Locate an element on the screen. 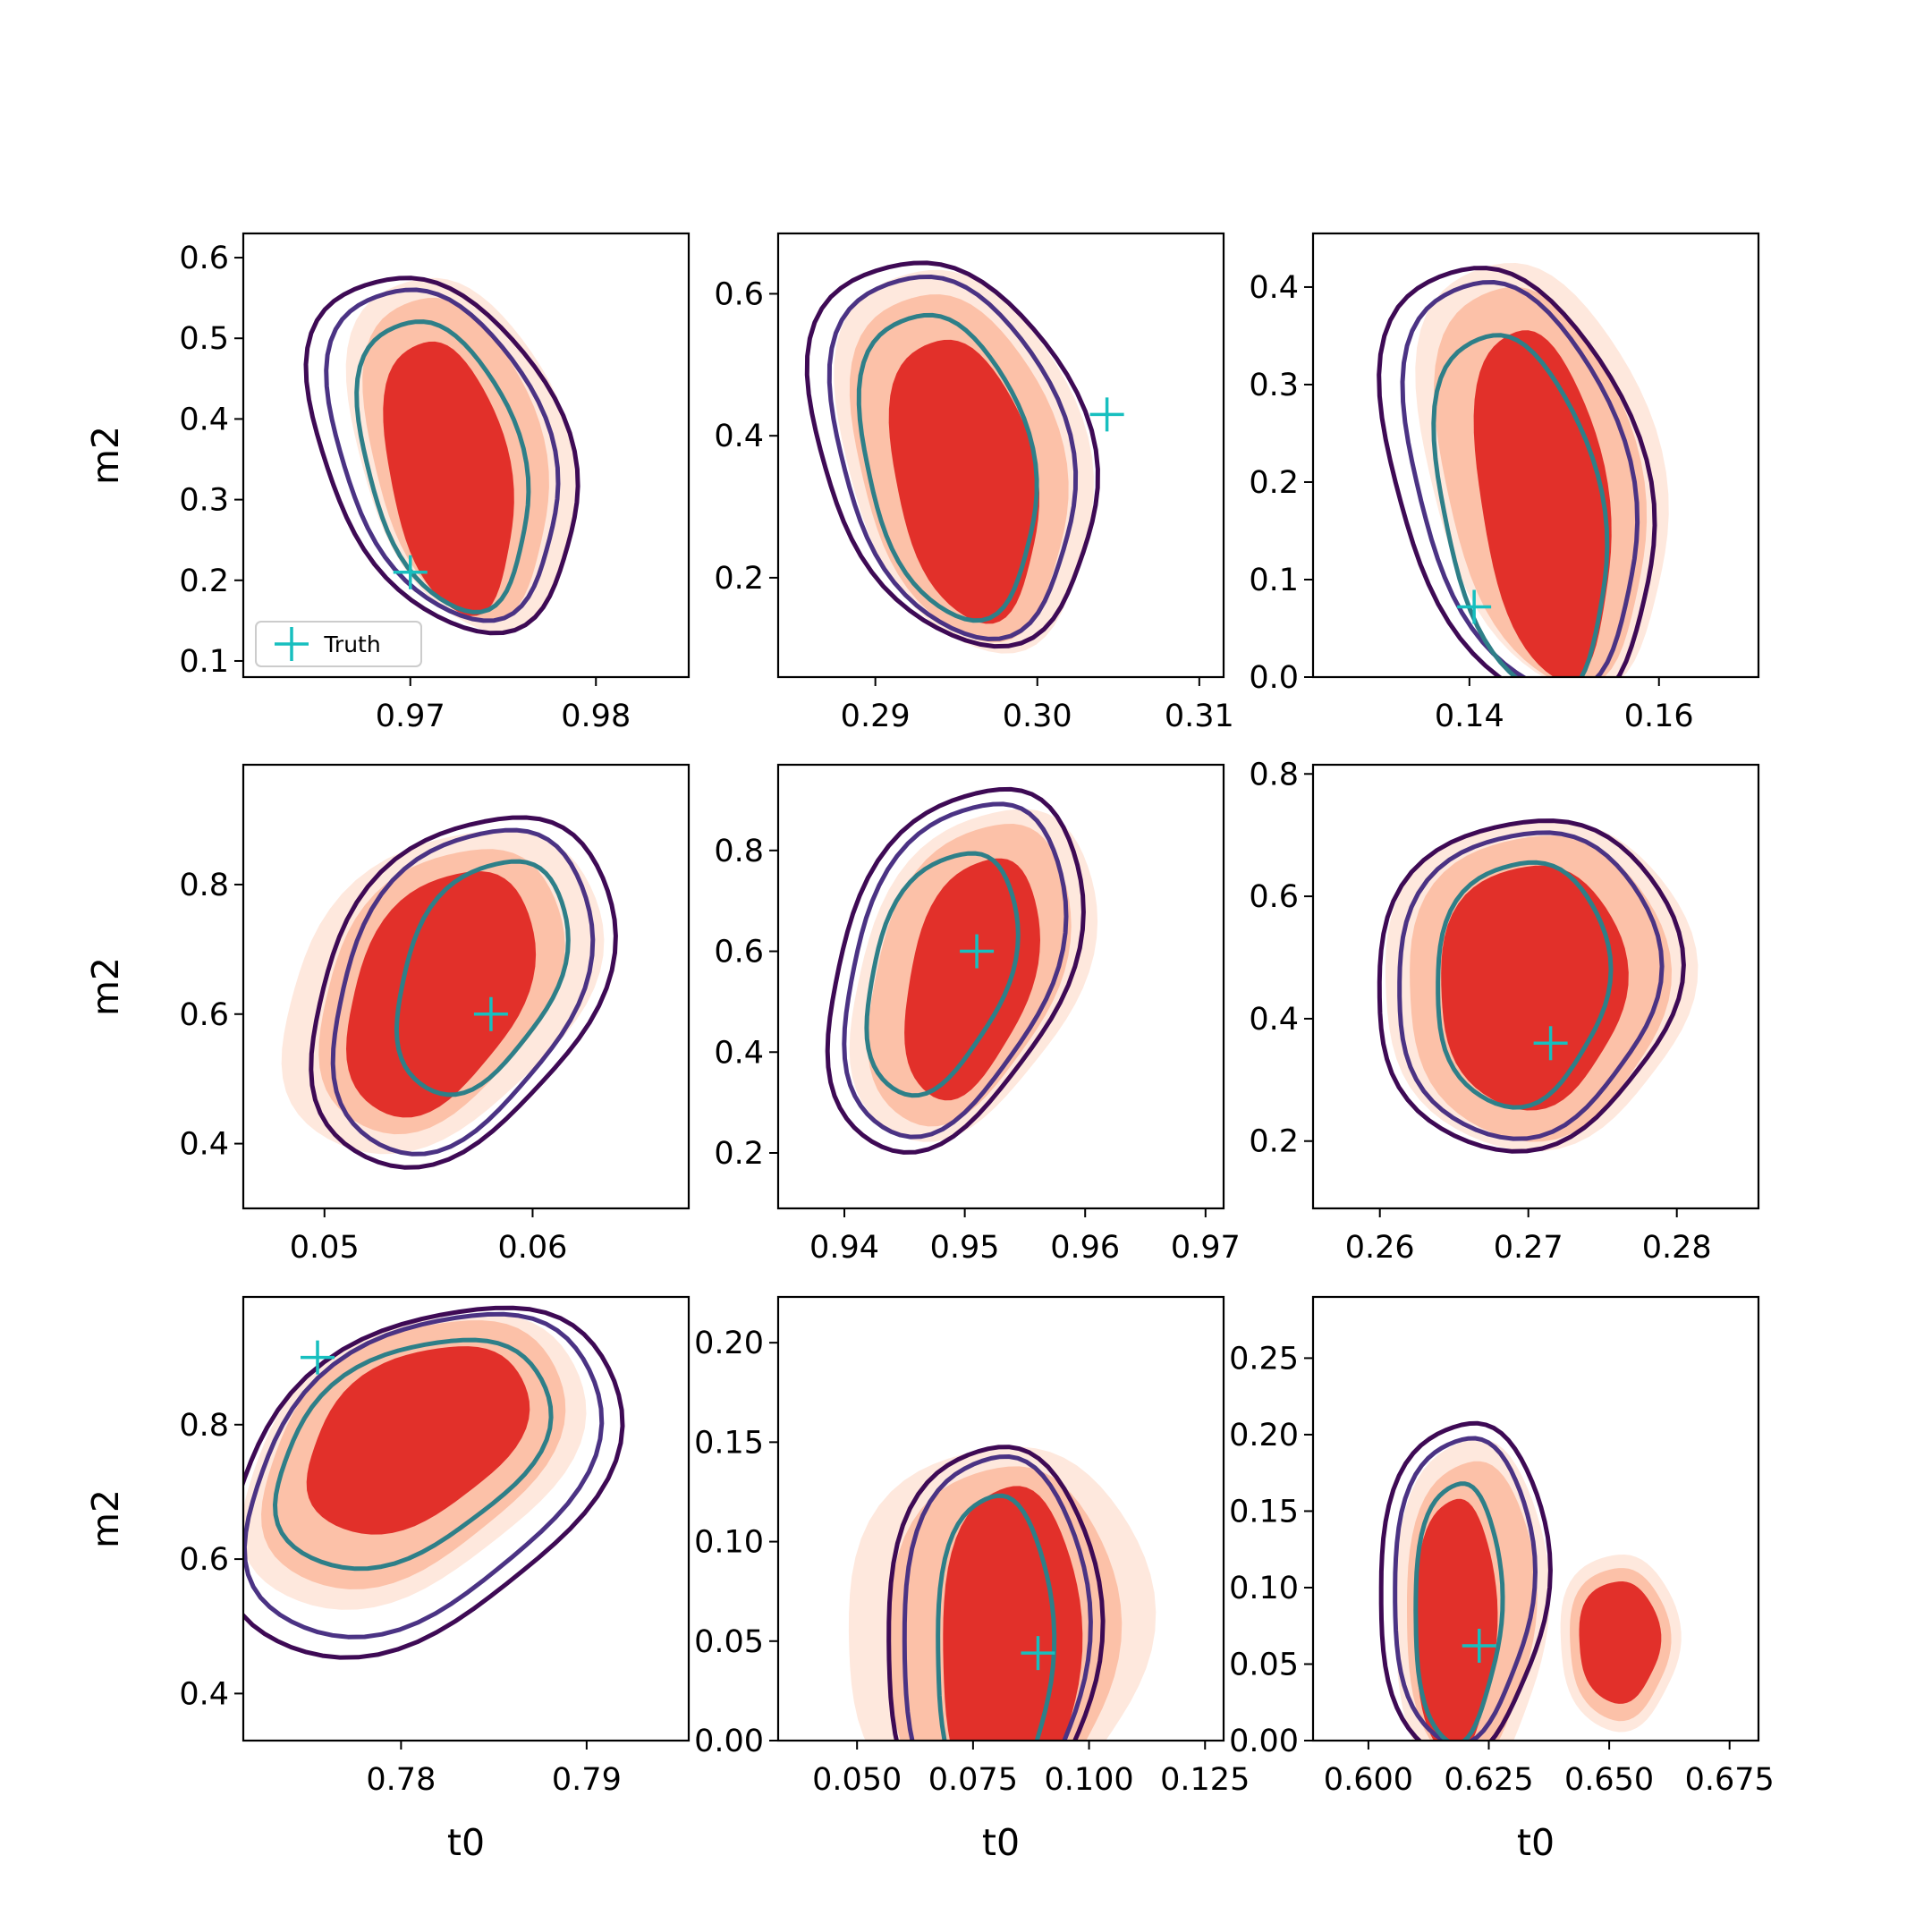 The width and height of the screenshot is (1932, 1932). x-tick-label: 0.100 is located at coordinates (1088, 1780).